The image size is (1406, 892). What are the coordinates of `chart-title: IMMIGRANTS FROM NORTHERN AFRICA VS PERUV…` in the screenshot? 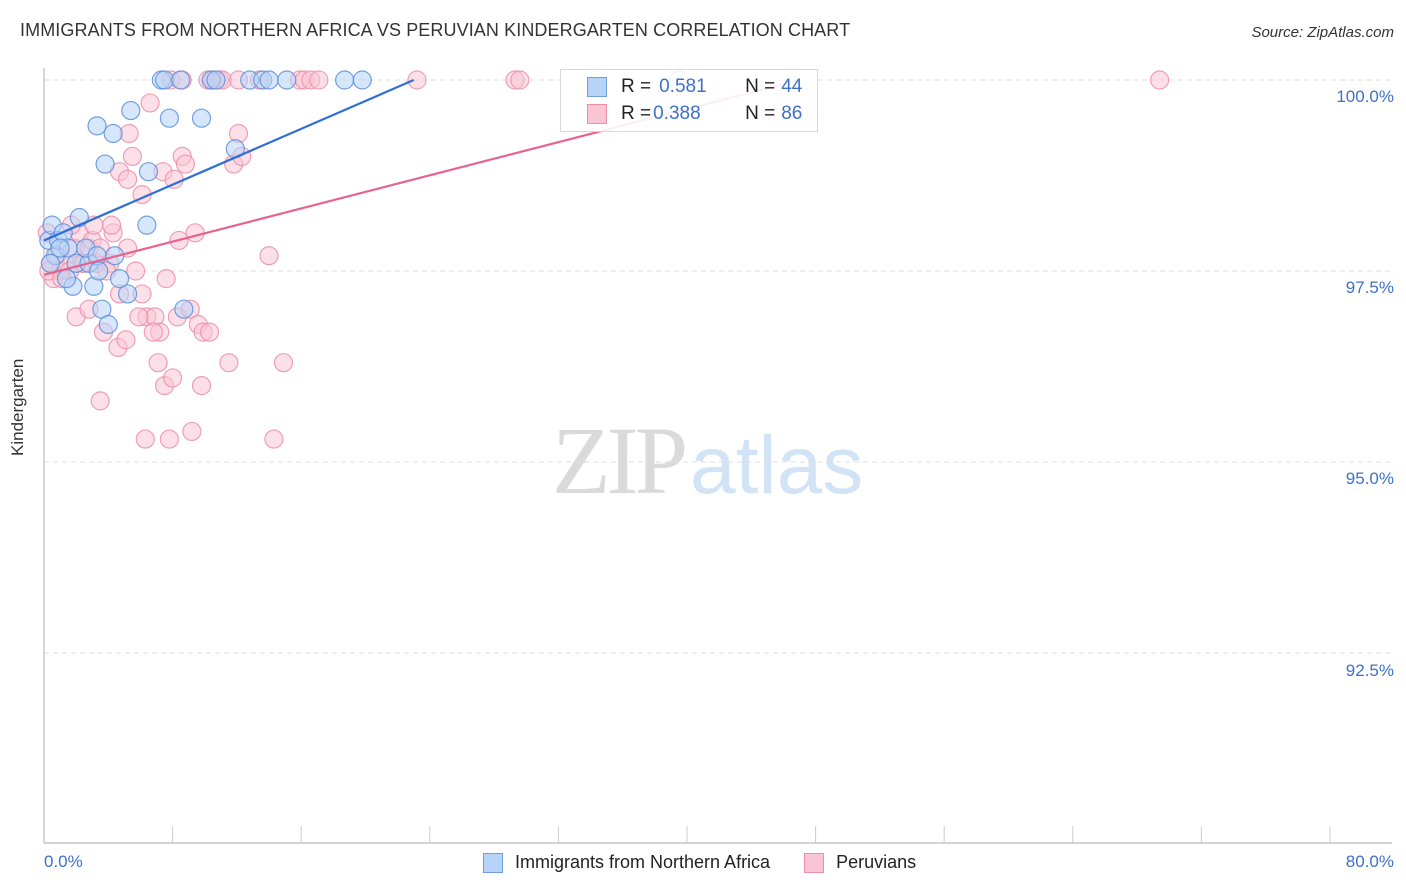 It's located at (435, 30).